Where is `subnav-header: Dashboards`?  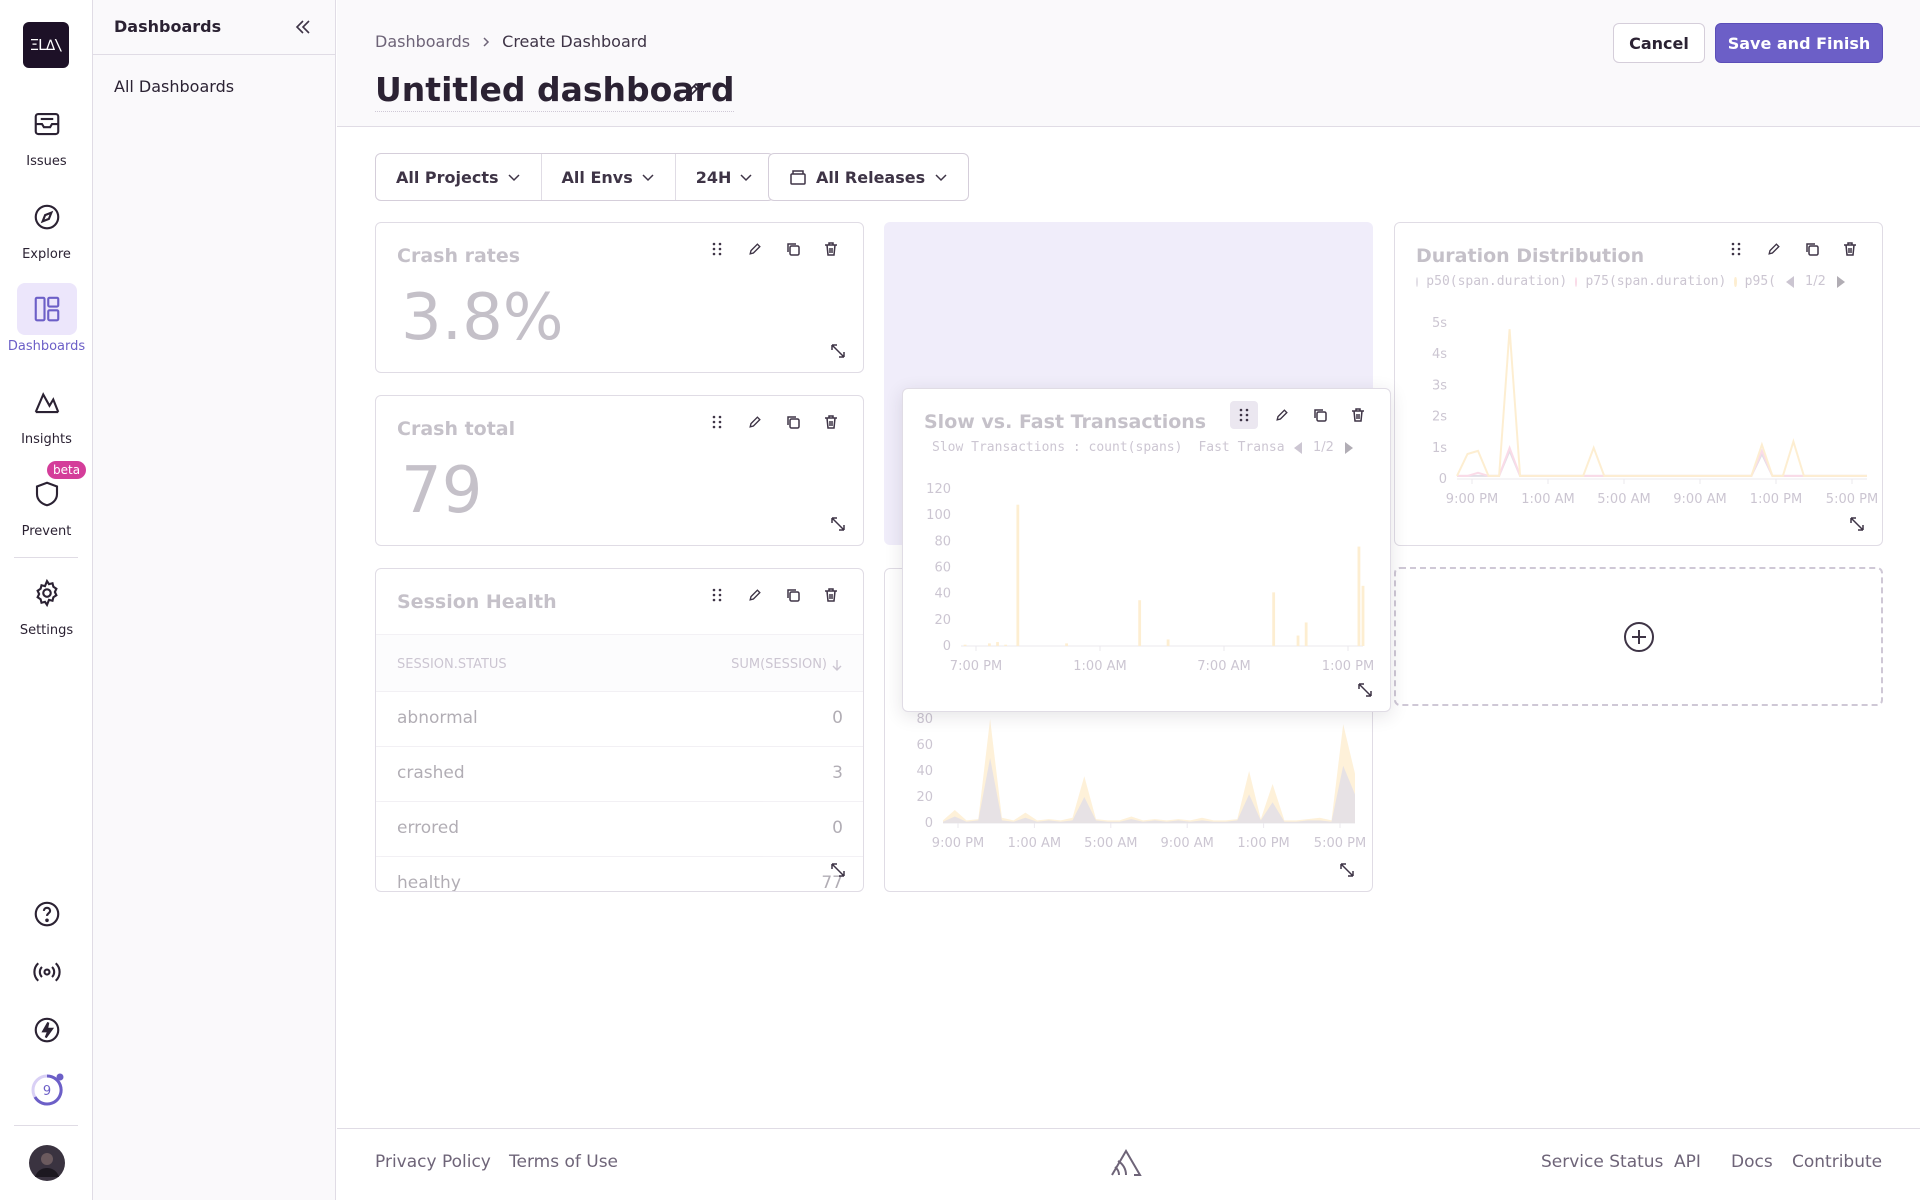
subnav-header: Dashboards is located at coordinates (214, 27).